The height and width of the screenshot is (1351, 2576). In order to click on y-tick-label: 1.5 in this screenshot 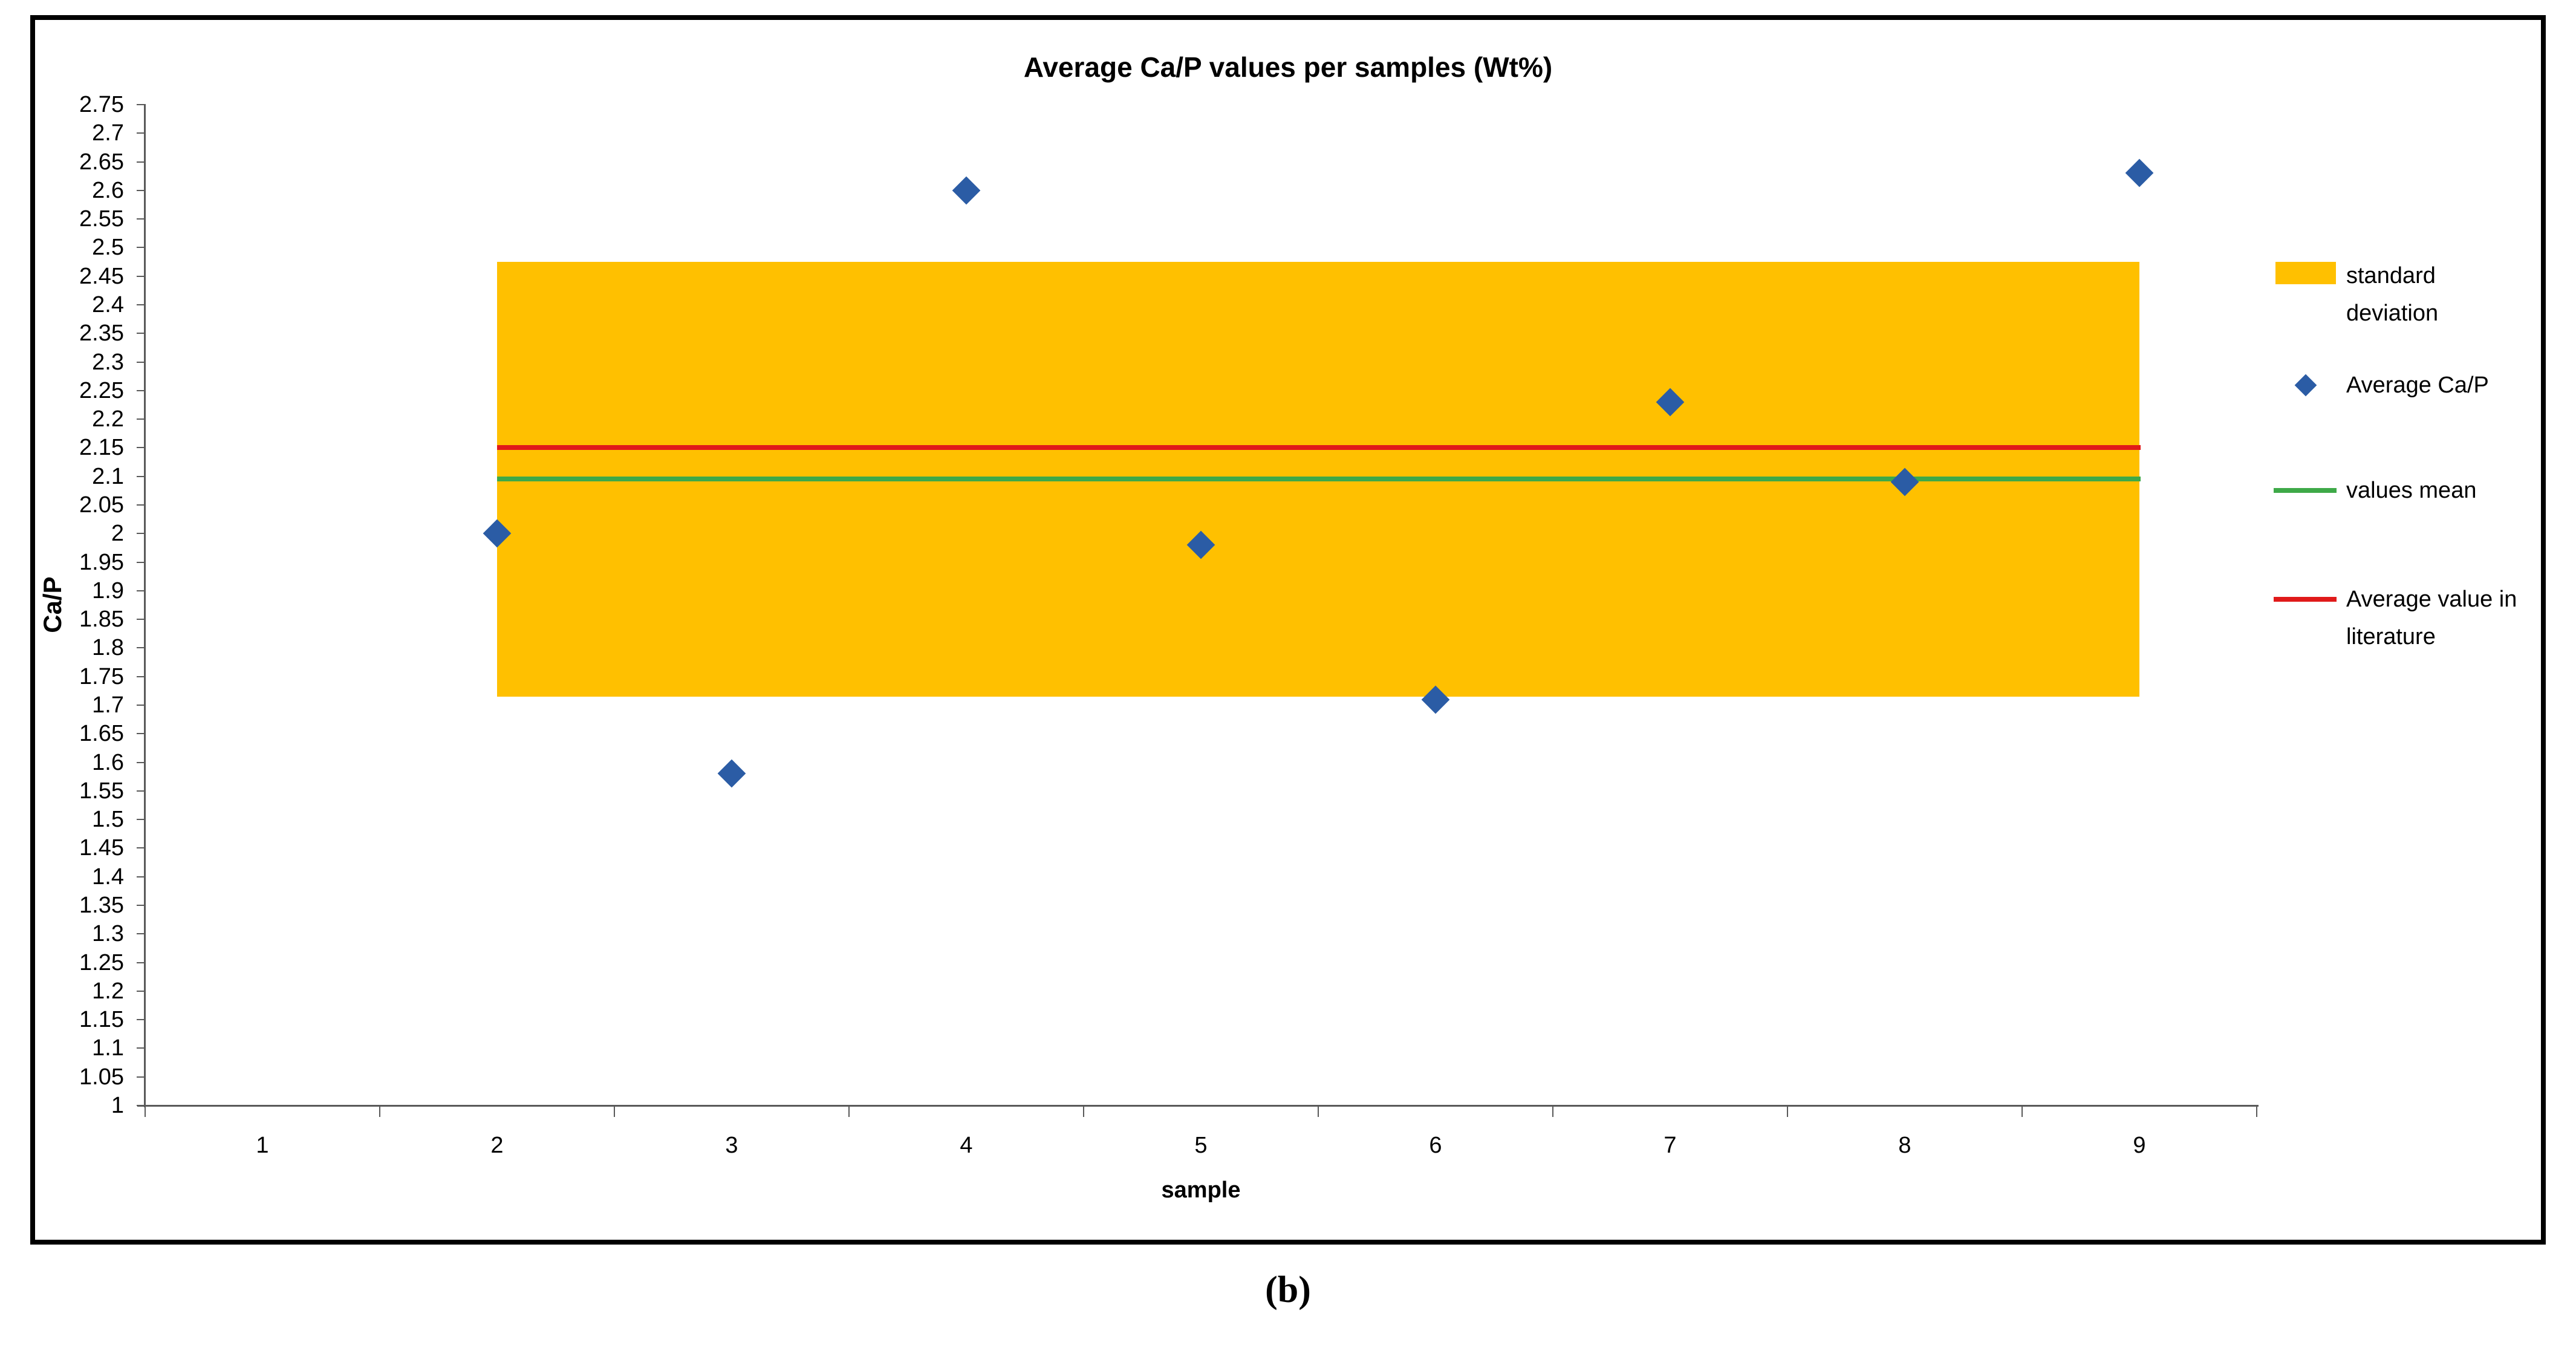, I will do `click(108, 819)`.